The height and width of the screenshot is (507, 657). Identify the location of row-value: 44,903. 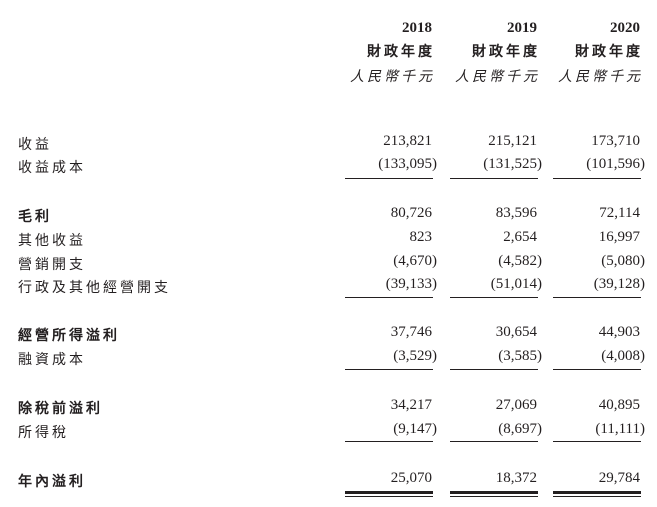
(619, 332).